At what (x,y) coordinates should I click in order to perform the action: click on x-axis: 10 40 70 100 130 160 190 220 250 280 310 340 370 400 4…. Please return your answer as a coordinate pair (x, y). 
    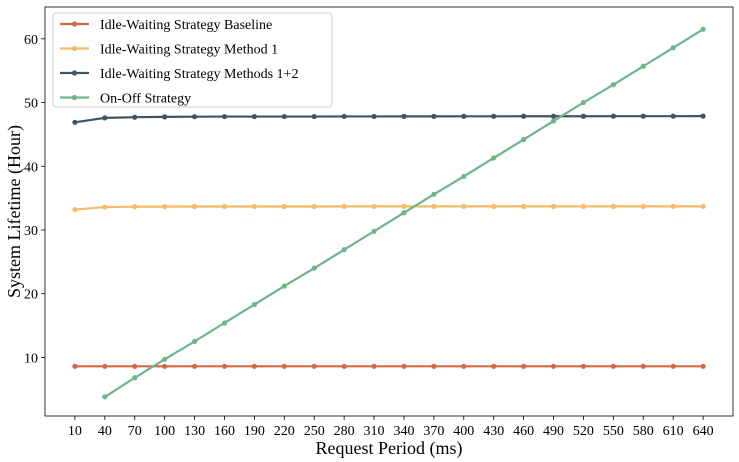
    Looking at the image, I should click on (391, 427).